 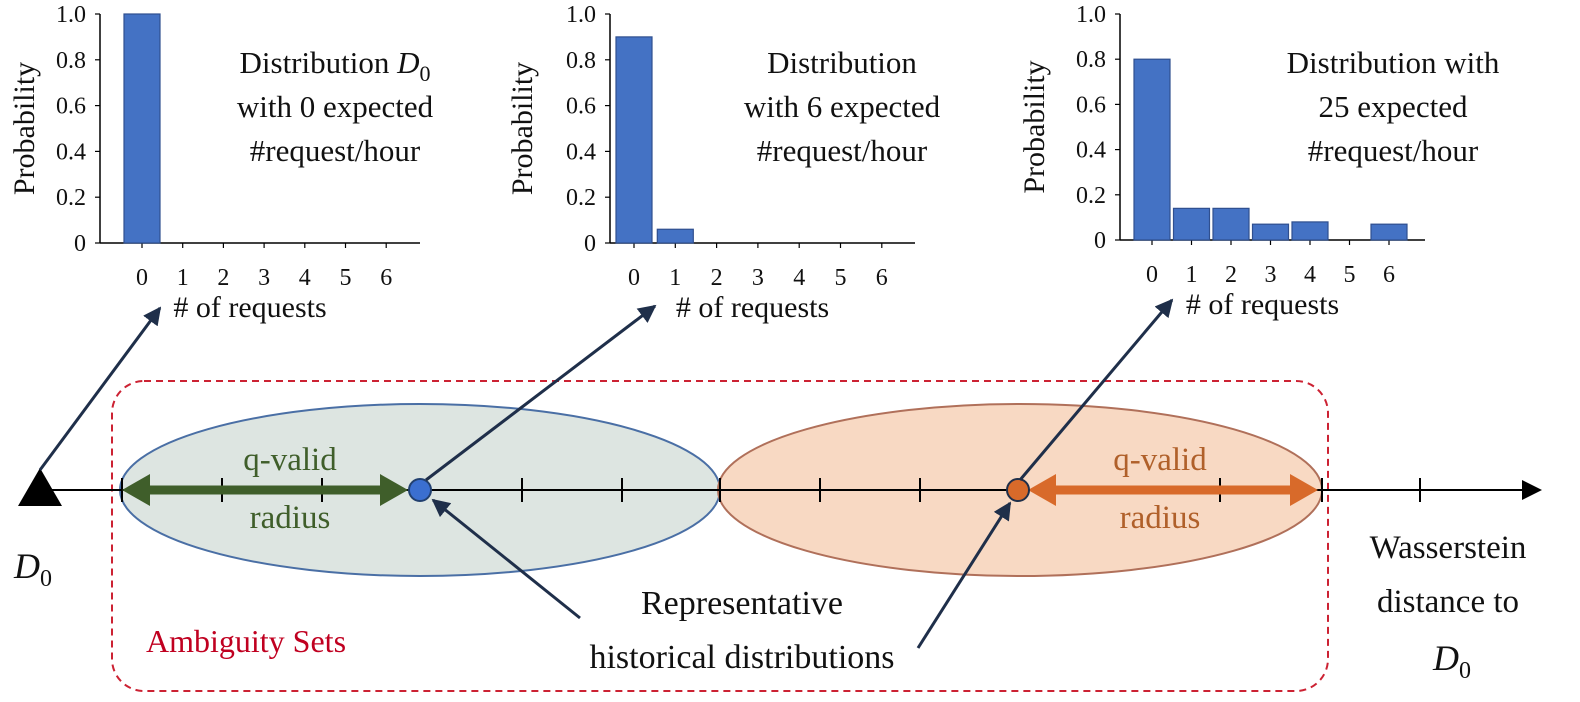 What do you see at coordinates (1445, 658) in the screenshot?
I see `axis-title-var: D` at bounding box center [1445, 658].